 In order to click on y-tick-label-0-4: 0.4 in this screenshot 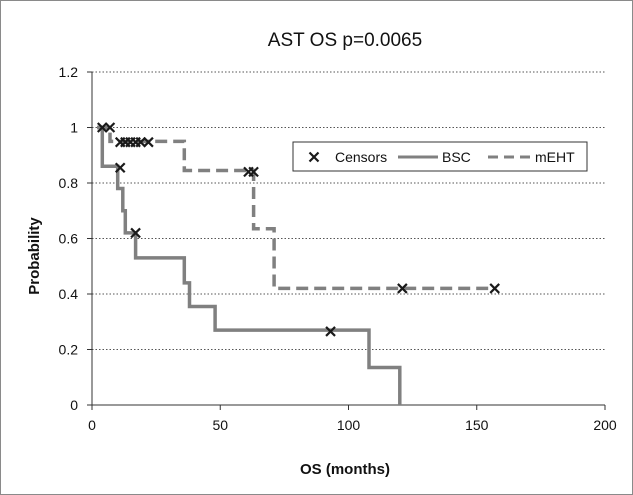, I will do `click(69, 294)`.